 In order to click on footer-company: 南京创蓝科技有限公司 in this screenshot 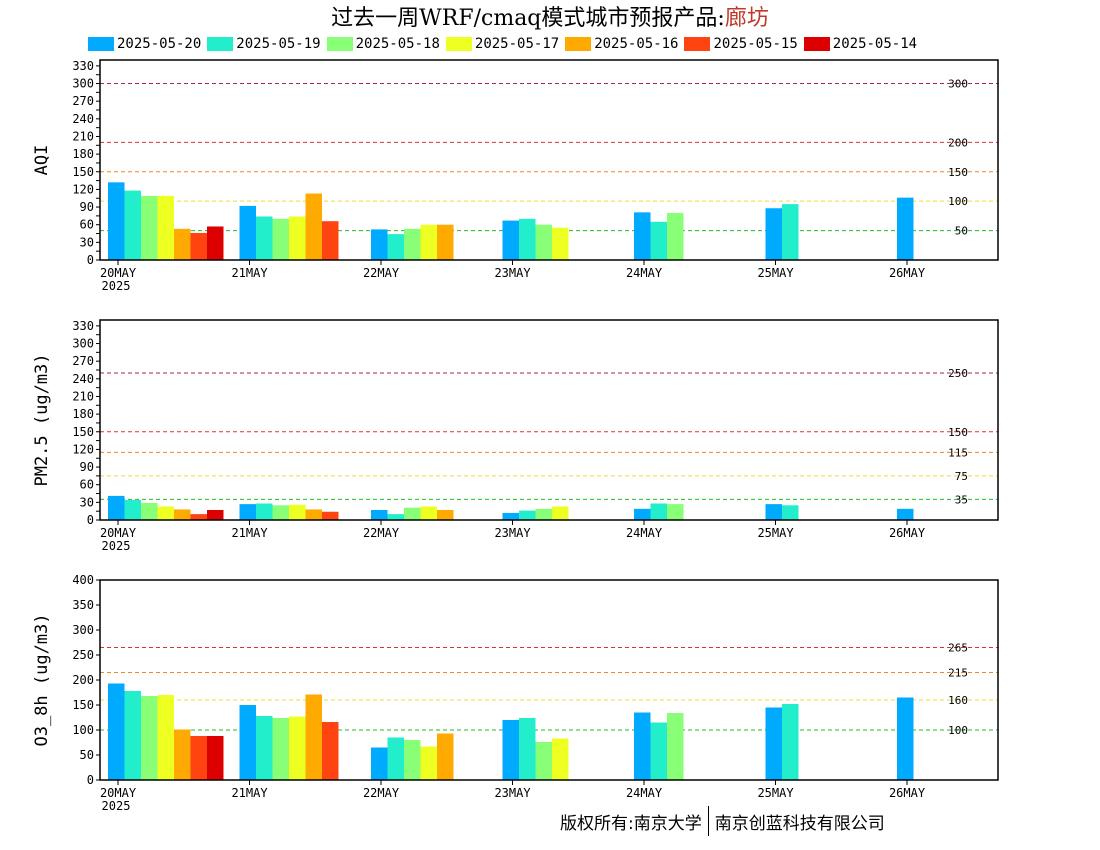, I will do `click(799, 823)`.